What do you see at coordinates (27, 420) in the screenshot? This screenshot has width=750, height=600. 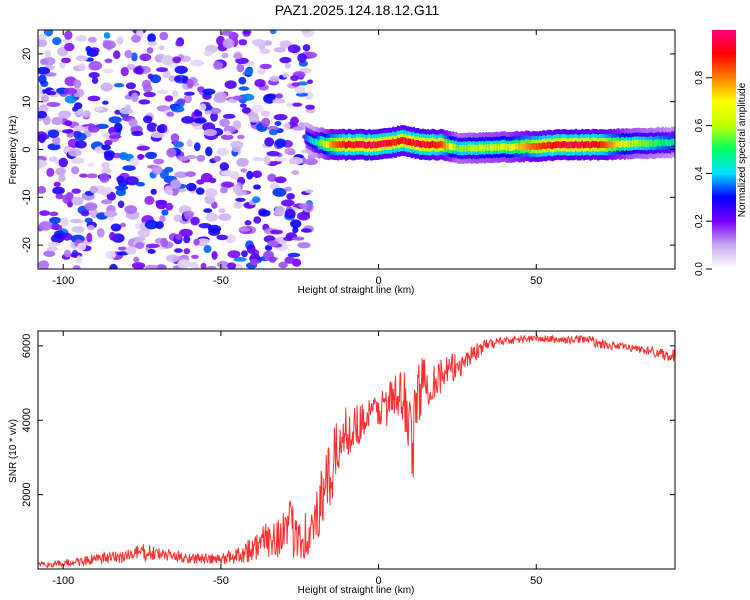 I see `snr-y-tick-label: 4000` at bounding box center [27, 420].